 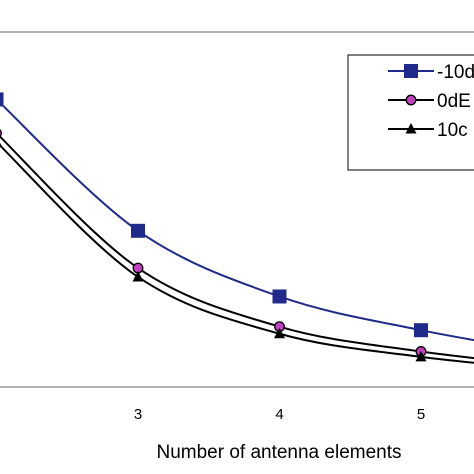 I want to click on x-tick-label: 4, so click(x=279, y=414).